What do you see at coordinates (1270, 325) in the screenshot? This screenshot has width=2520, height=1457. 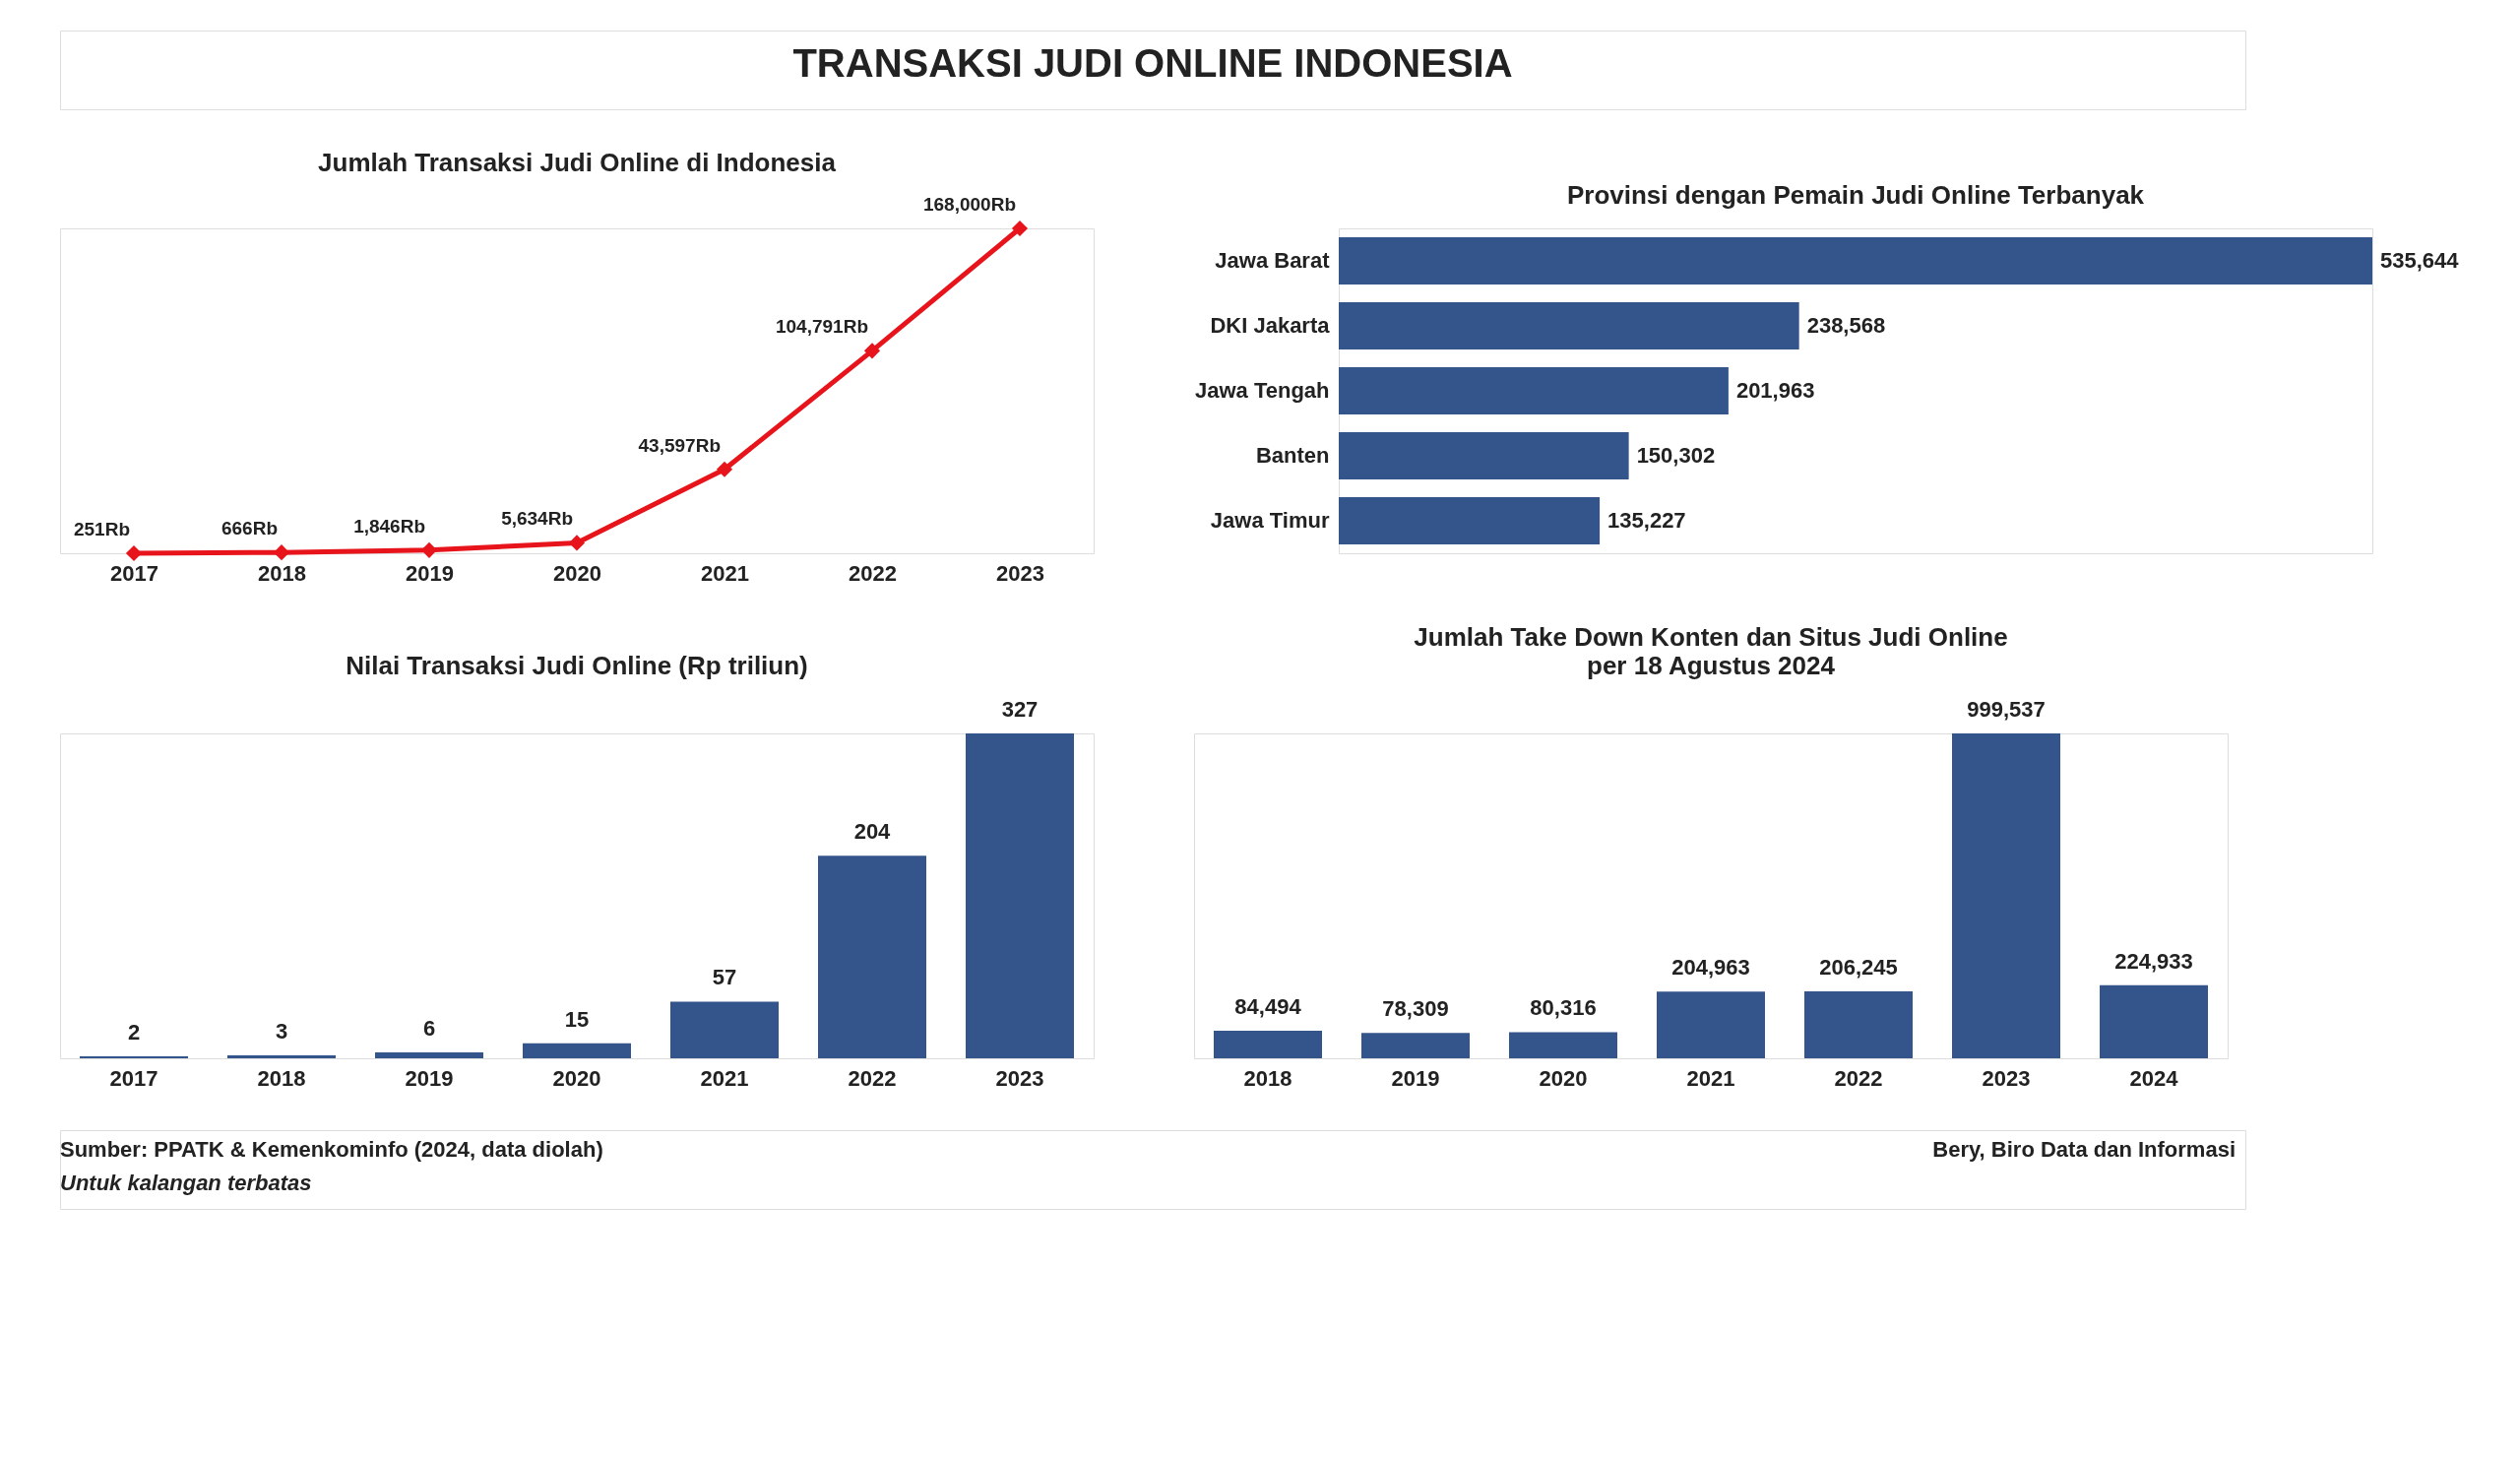 I see `y-tick-label: DKI Jakarta` at bounding box center [1270, 325].